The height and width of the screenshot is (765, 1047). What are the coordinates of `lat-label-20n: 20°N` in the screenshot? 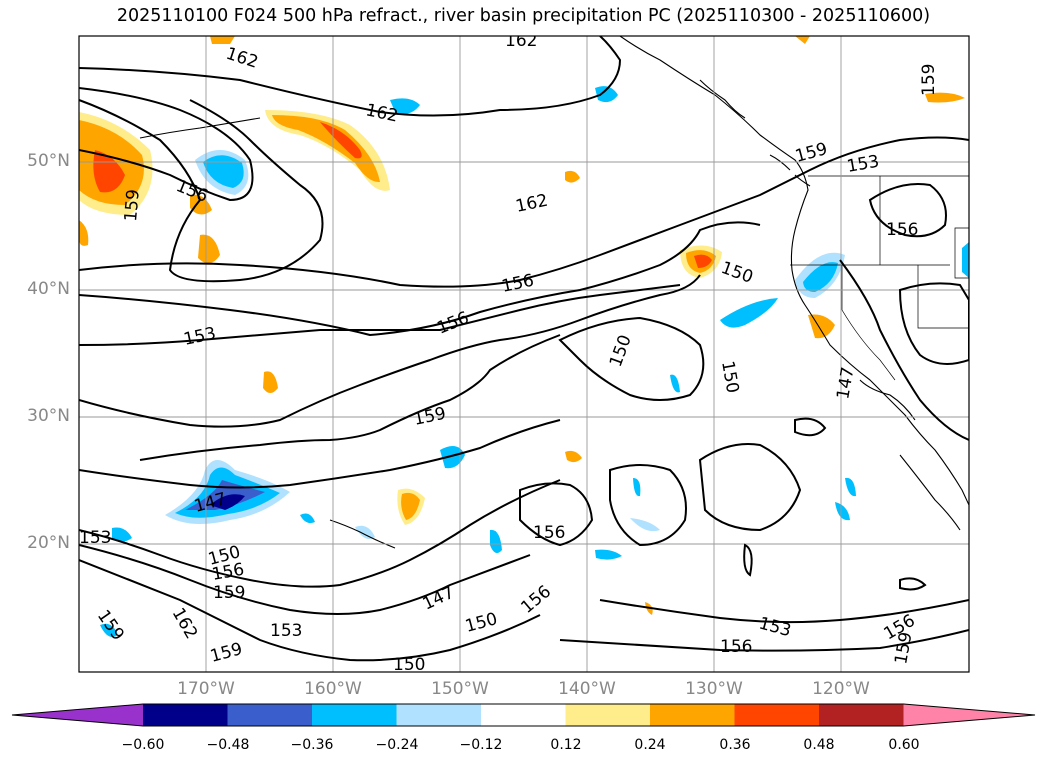 It's located at (48, 543).